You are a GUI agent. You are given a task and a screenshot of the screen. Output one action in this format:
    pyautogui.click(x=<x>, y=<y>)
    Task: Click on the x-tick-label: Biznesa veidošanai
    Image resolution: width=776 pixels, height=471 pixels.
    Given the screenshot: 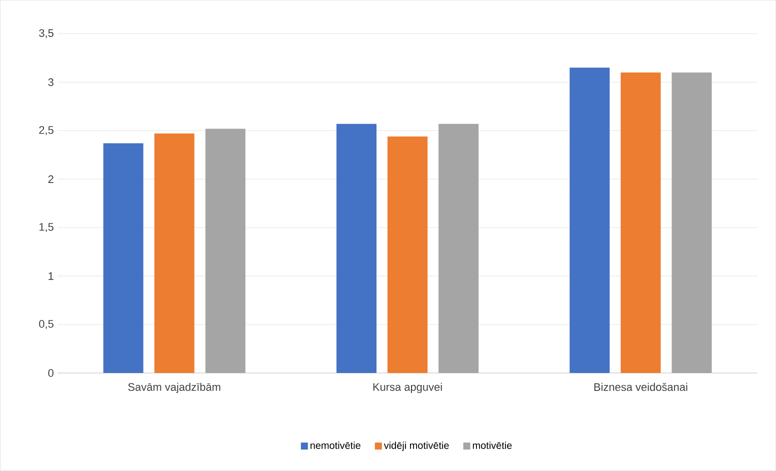 What is the action you would take?
    pyautogui.click(x=641, y=387)
    